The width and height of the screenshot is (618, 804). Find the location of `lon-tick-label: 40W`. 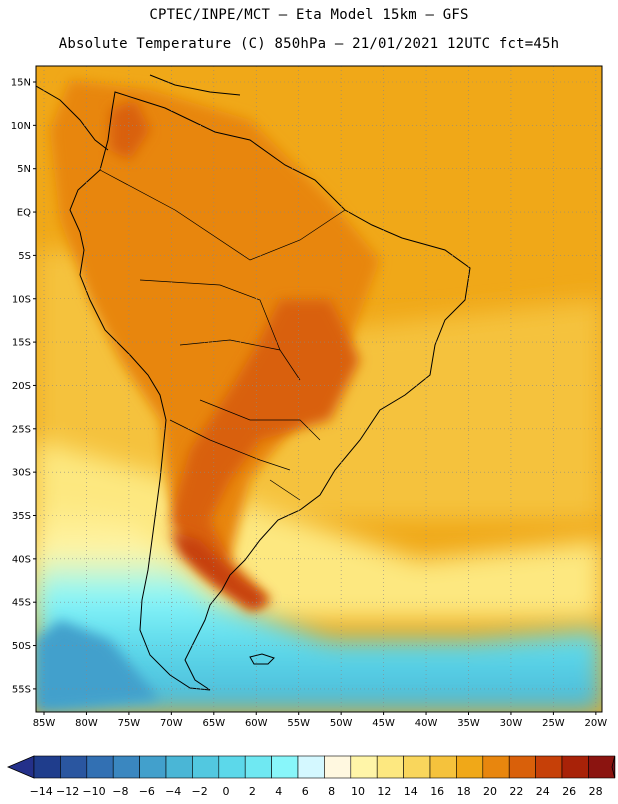

lon-tick-label: 40W is located at coordinates (426, 723).